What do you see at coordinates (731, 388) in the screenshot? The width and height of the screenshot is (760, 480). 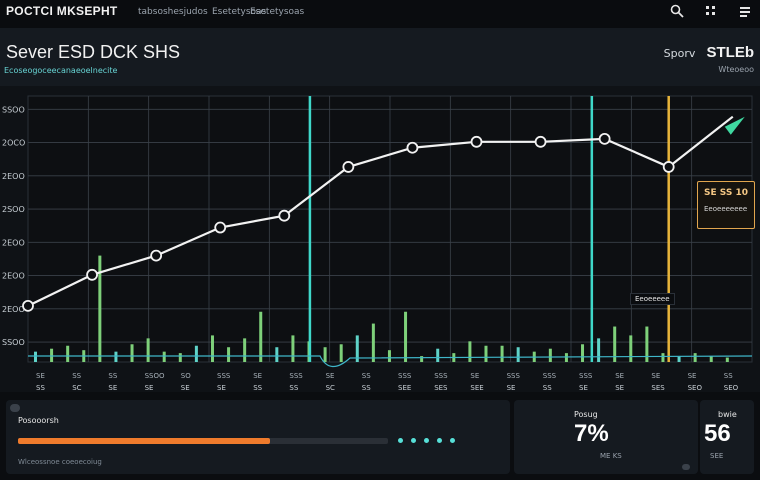 I see `x-tick-label: SEO` at bounding box center [731, 388].